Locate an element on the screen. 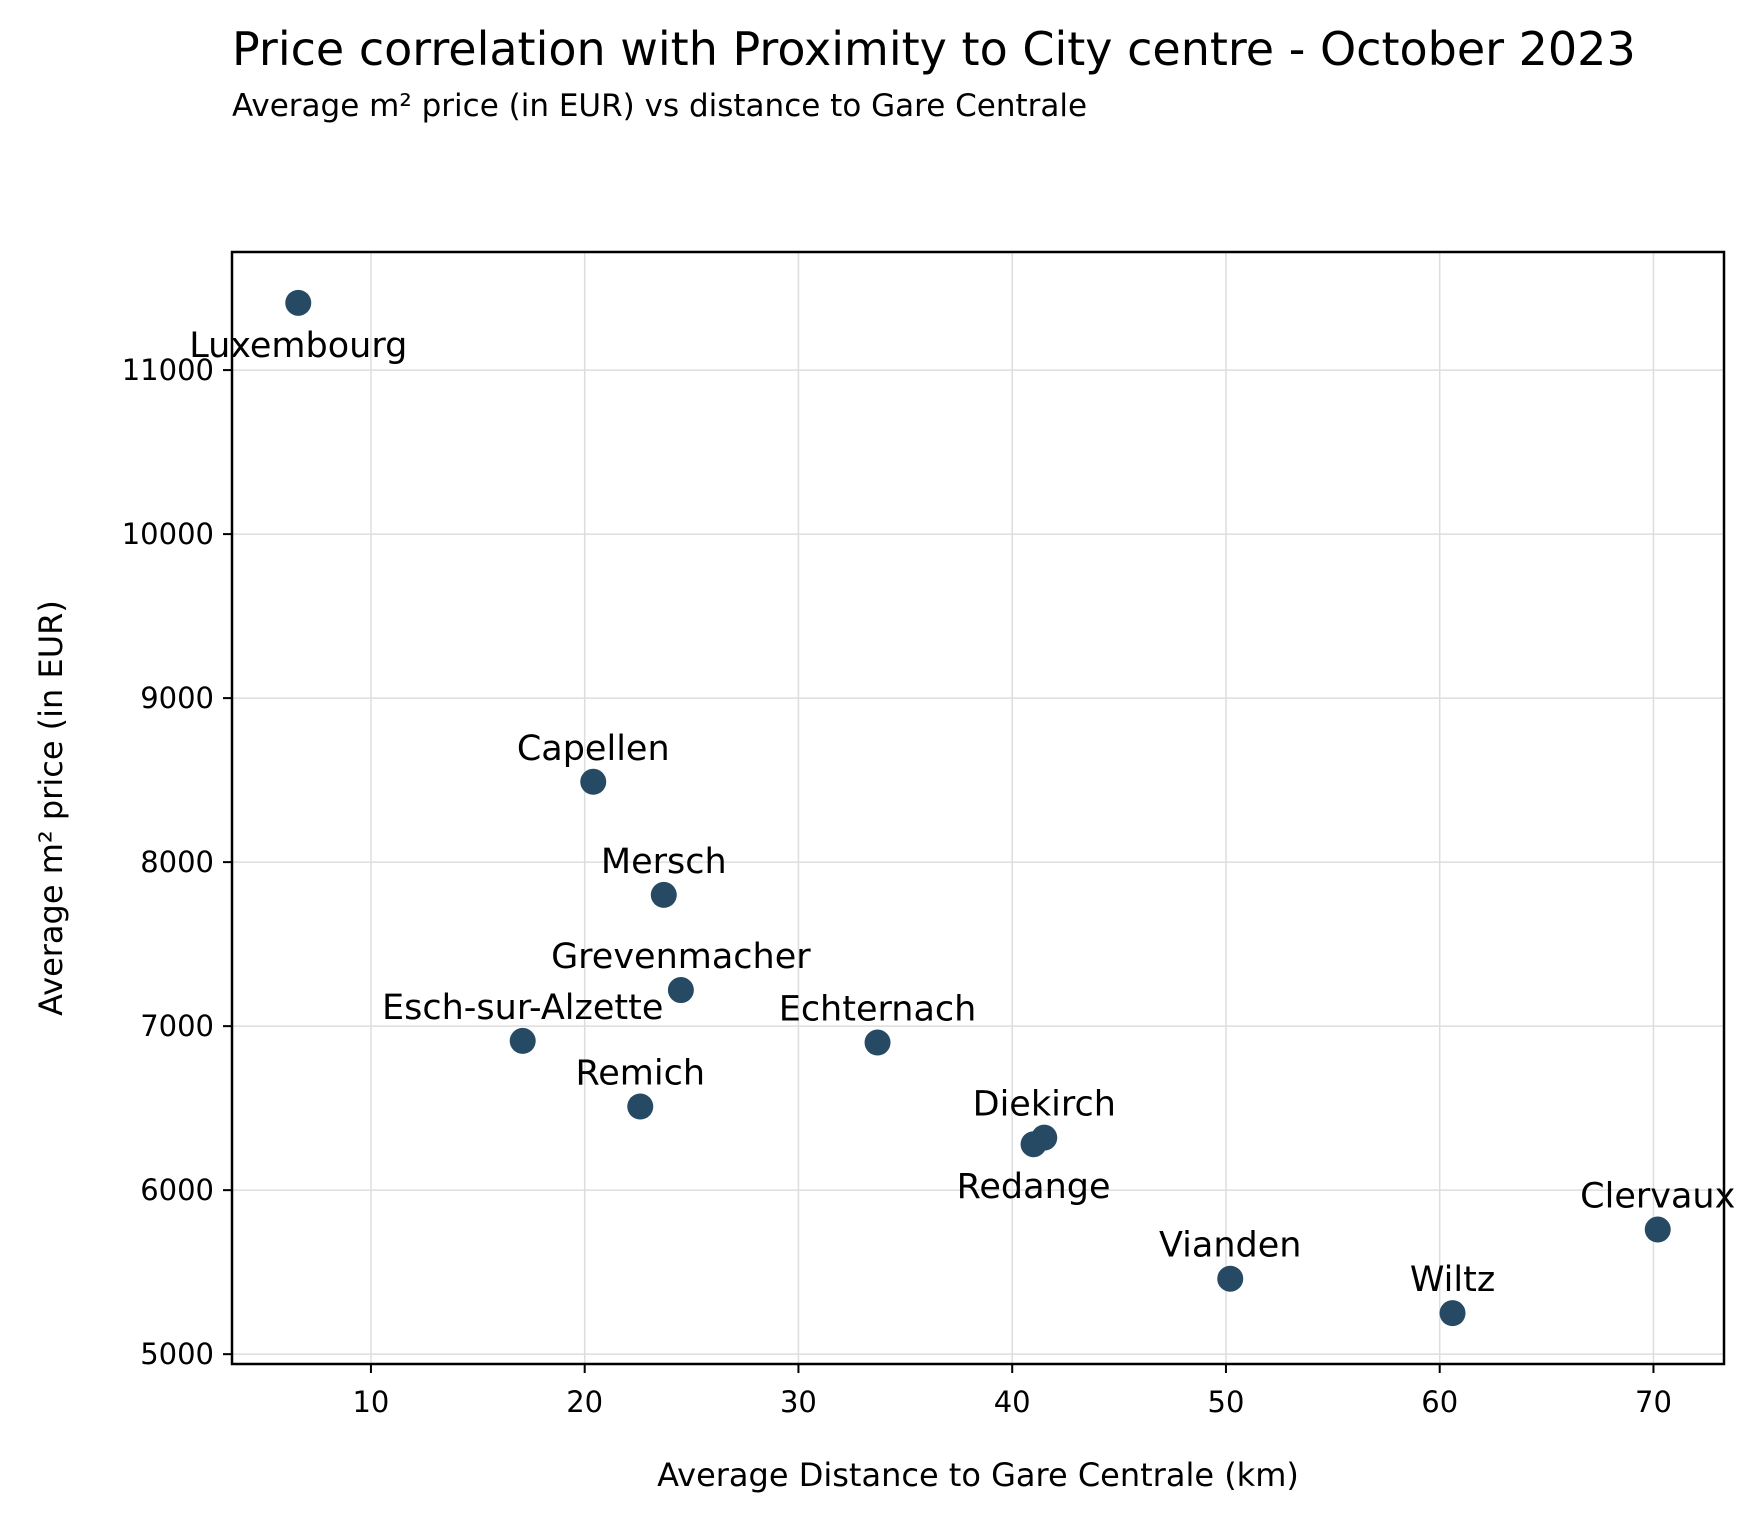 The height and width of the screenshot is (1520, 1749). x-tick-label: 30 is located at coordinates (798, 1402).